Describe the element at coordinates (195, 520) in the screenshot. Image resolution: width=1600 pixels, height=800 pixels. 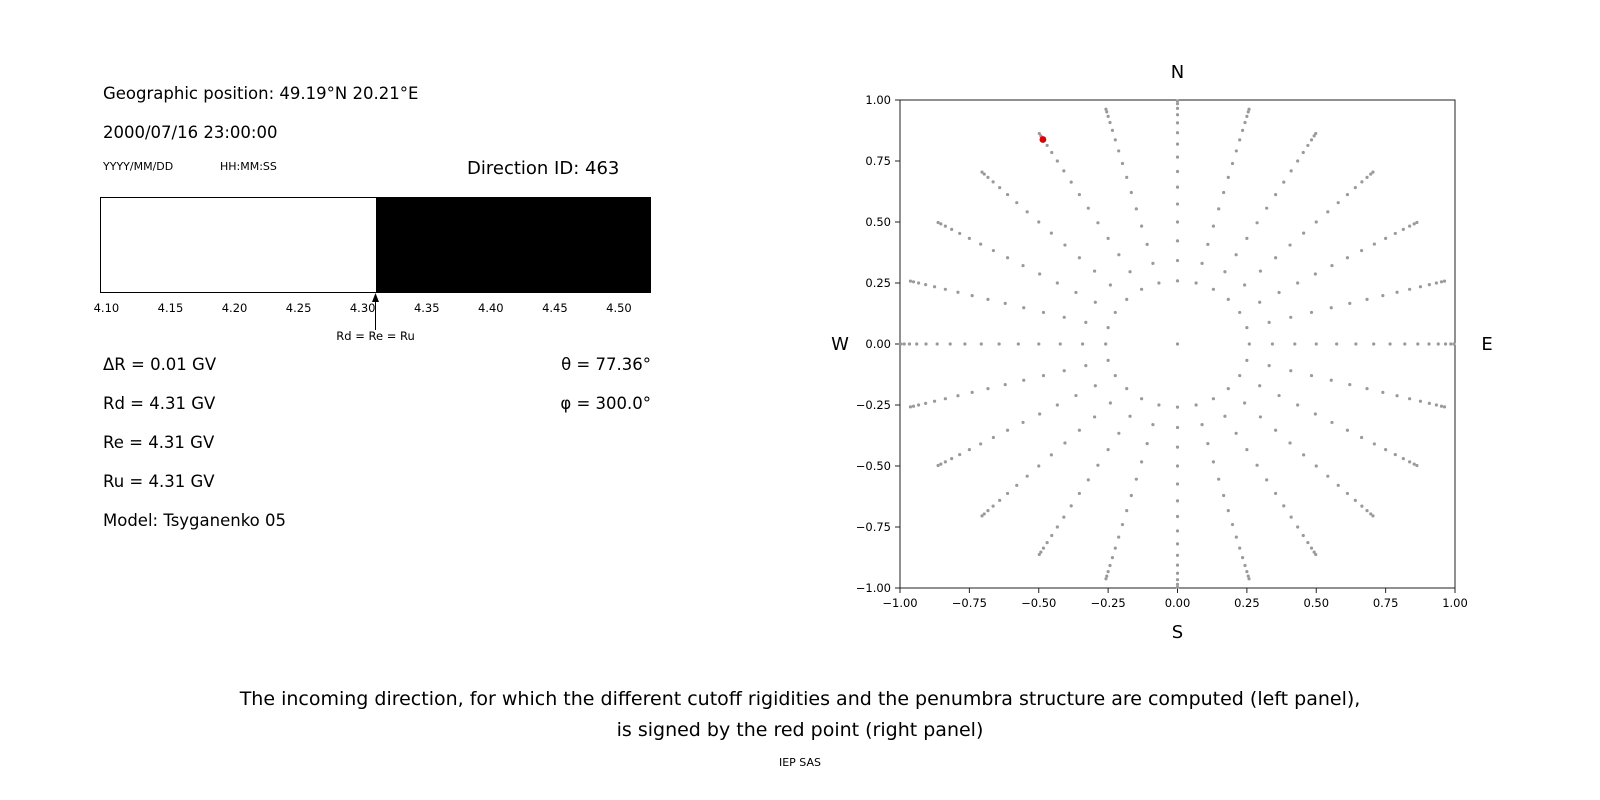
I see `model-name: Model: Tsyganenko 05` at that location.